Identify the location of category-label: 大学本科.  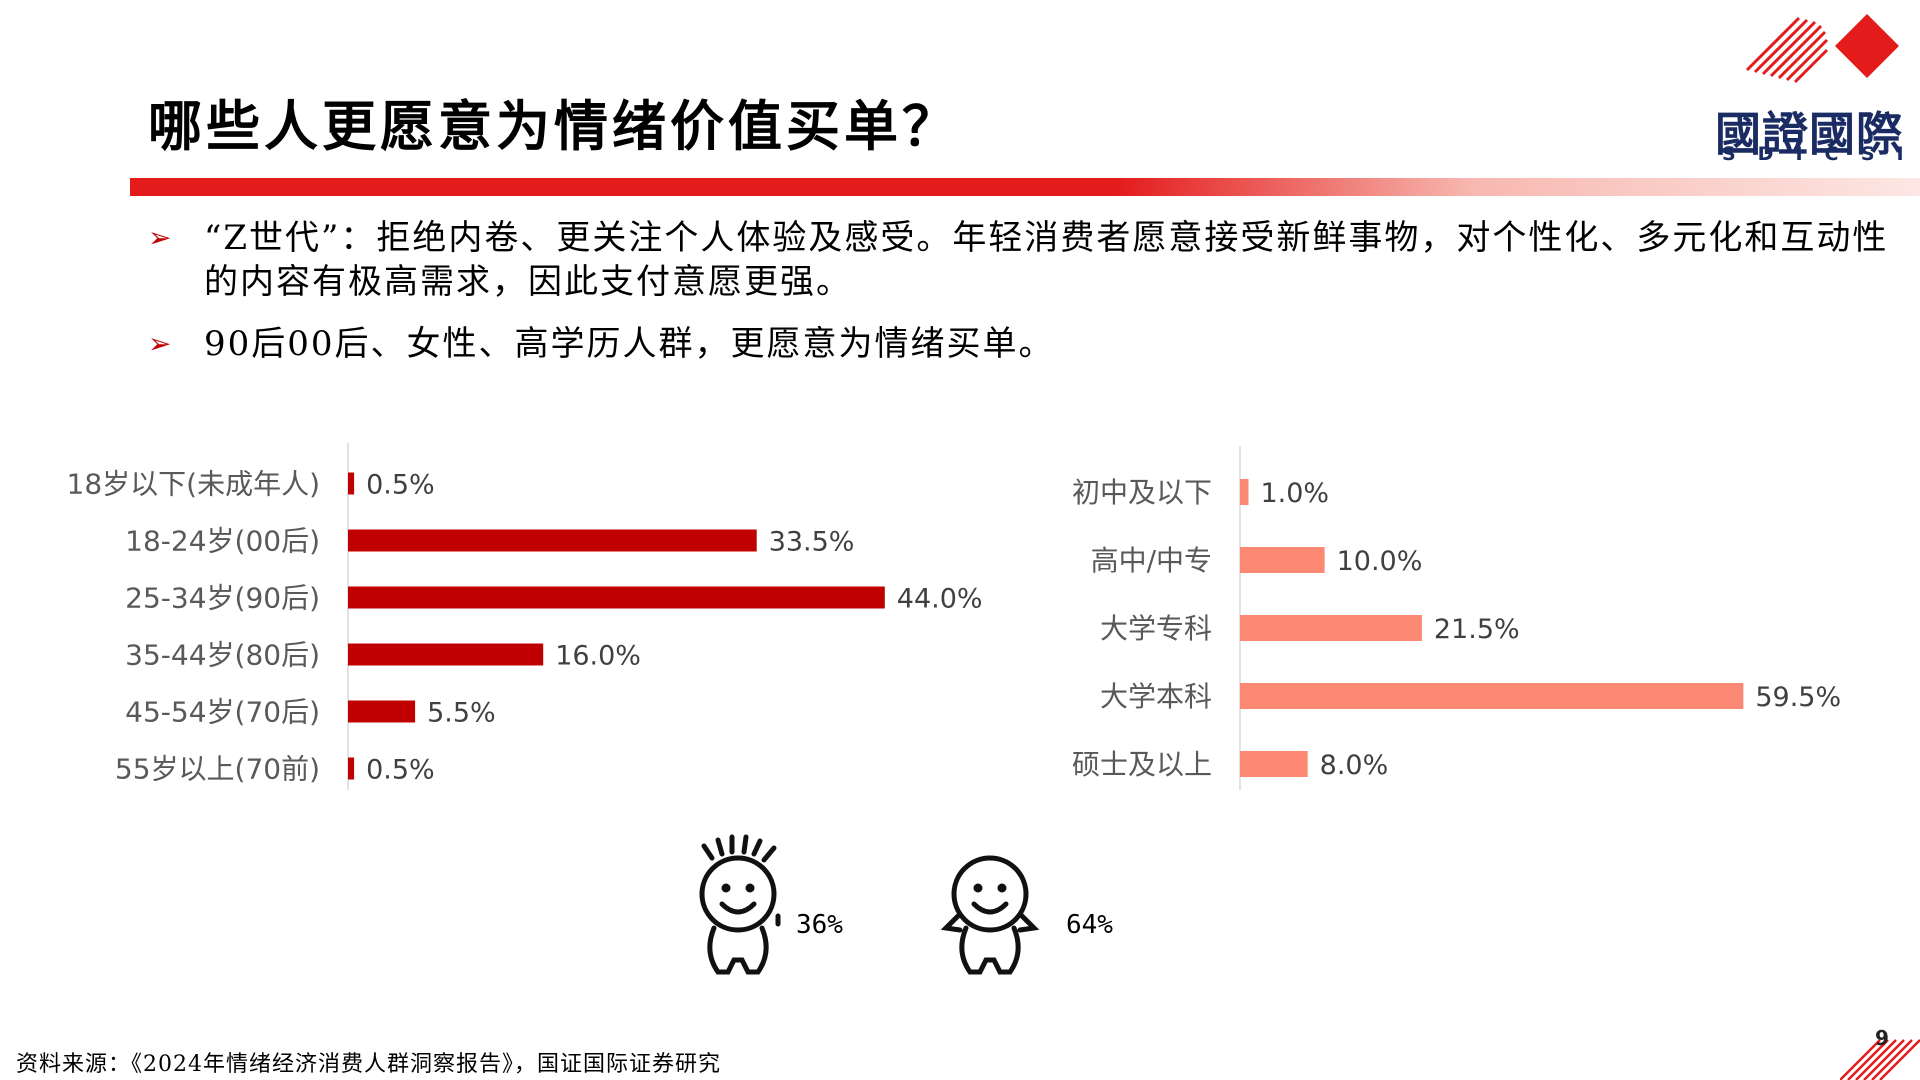
(1156, 696).